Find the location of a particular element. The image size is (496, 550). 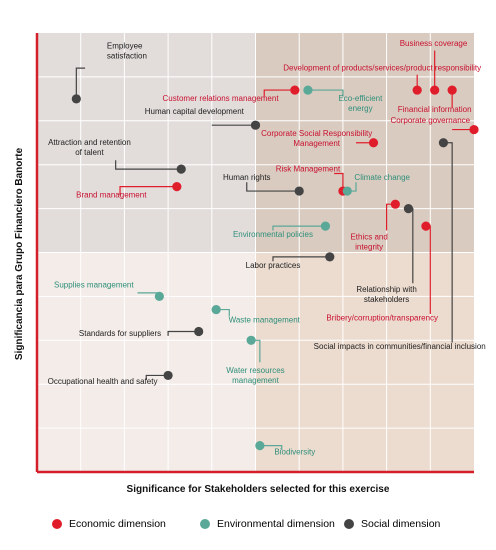

label-relationship-with-stakeholders: Relationship with stakeholders is located at coordinates (386, 294).